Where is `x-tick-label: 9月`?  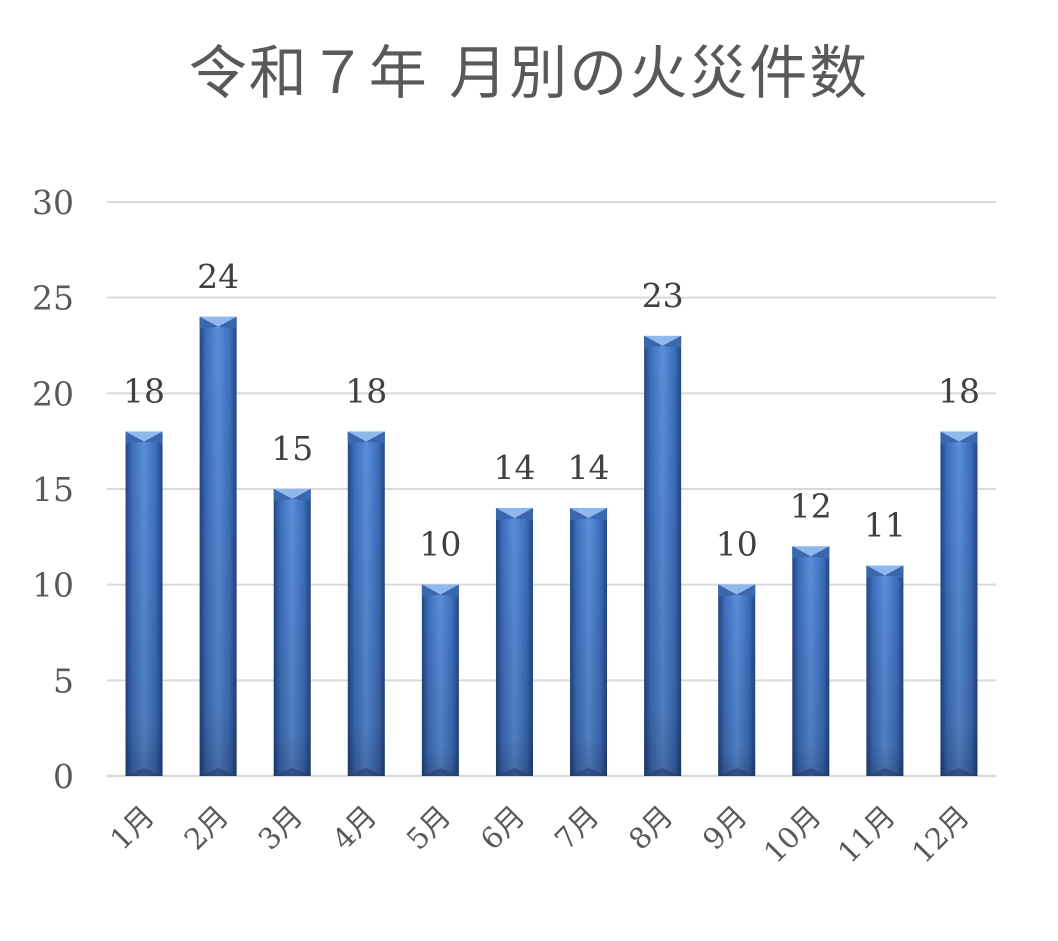
x-tick-label: 9月 is located at coordinates (725, 828).